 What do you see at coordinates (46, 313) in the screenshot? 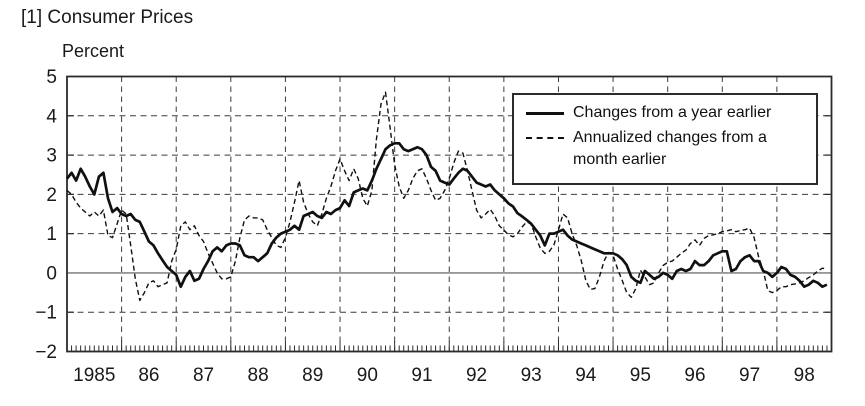
I see `y-axis-tick-label: −1` at bounding box center [46, 313].